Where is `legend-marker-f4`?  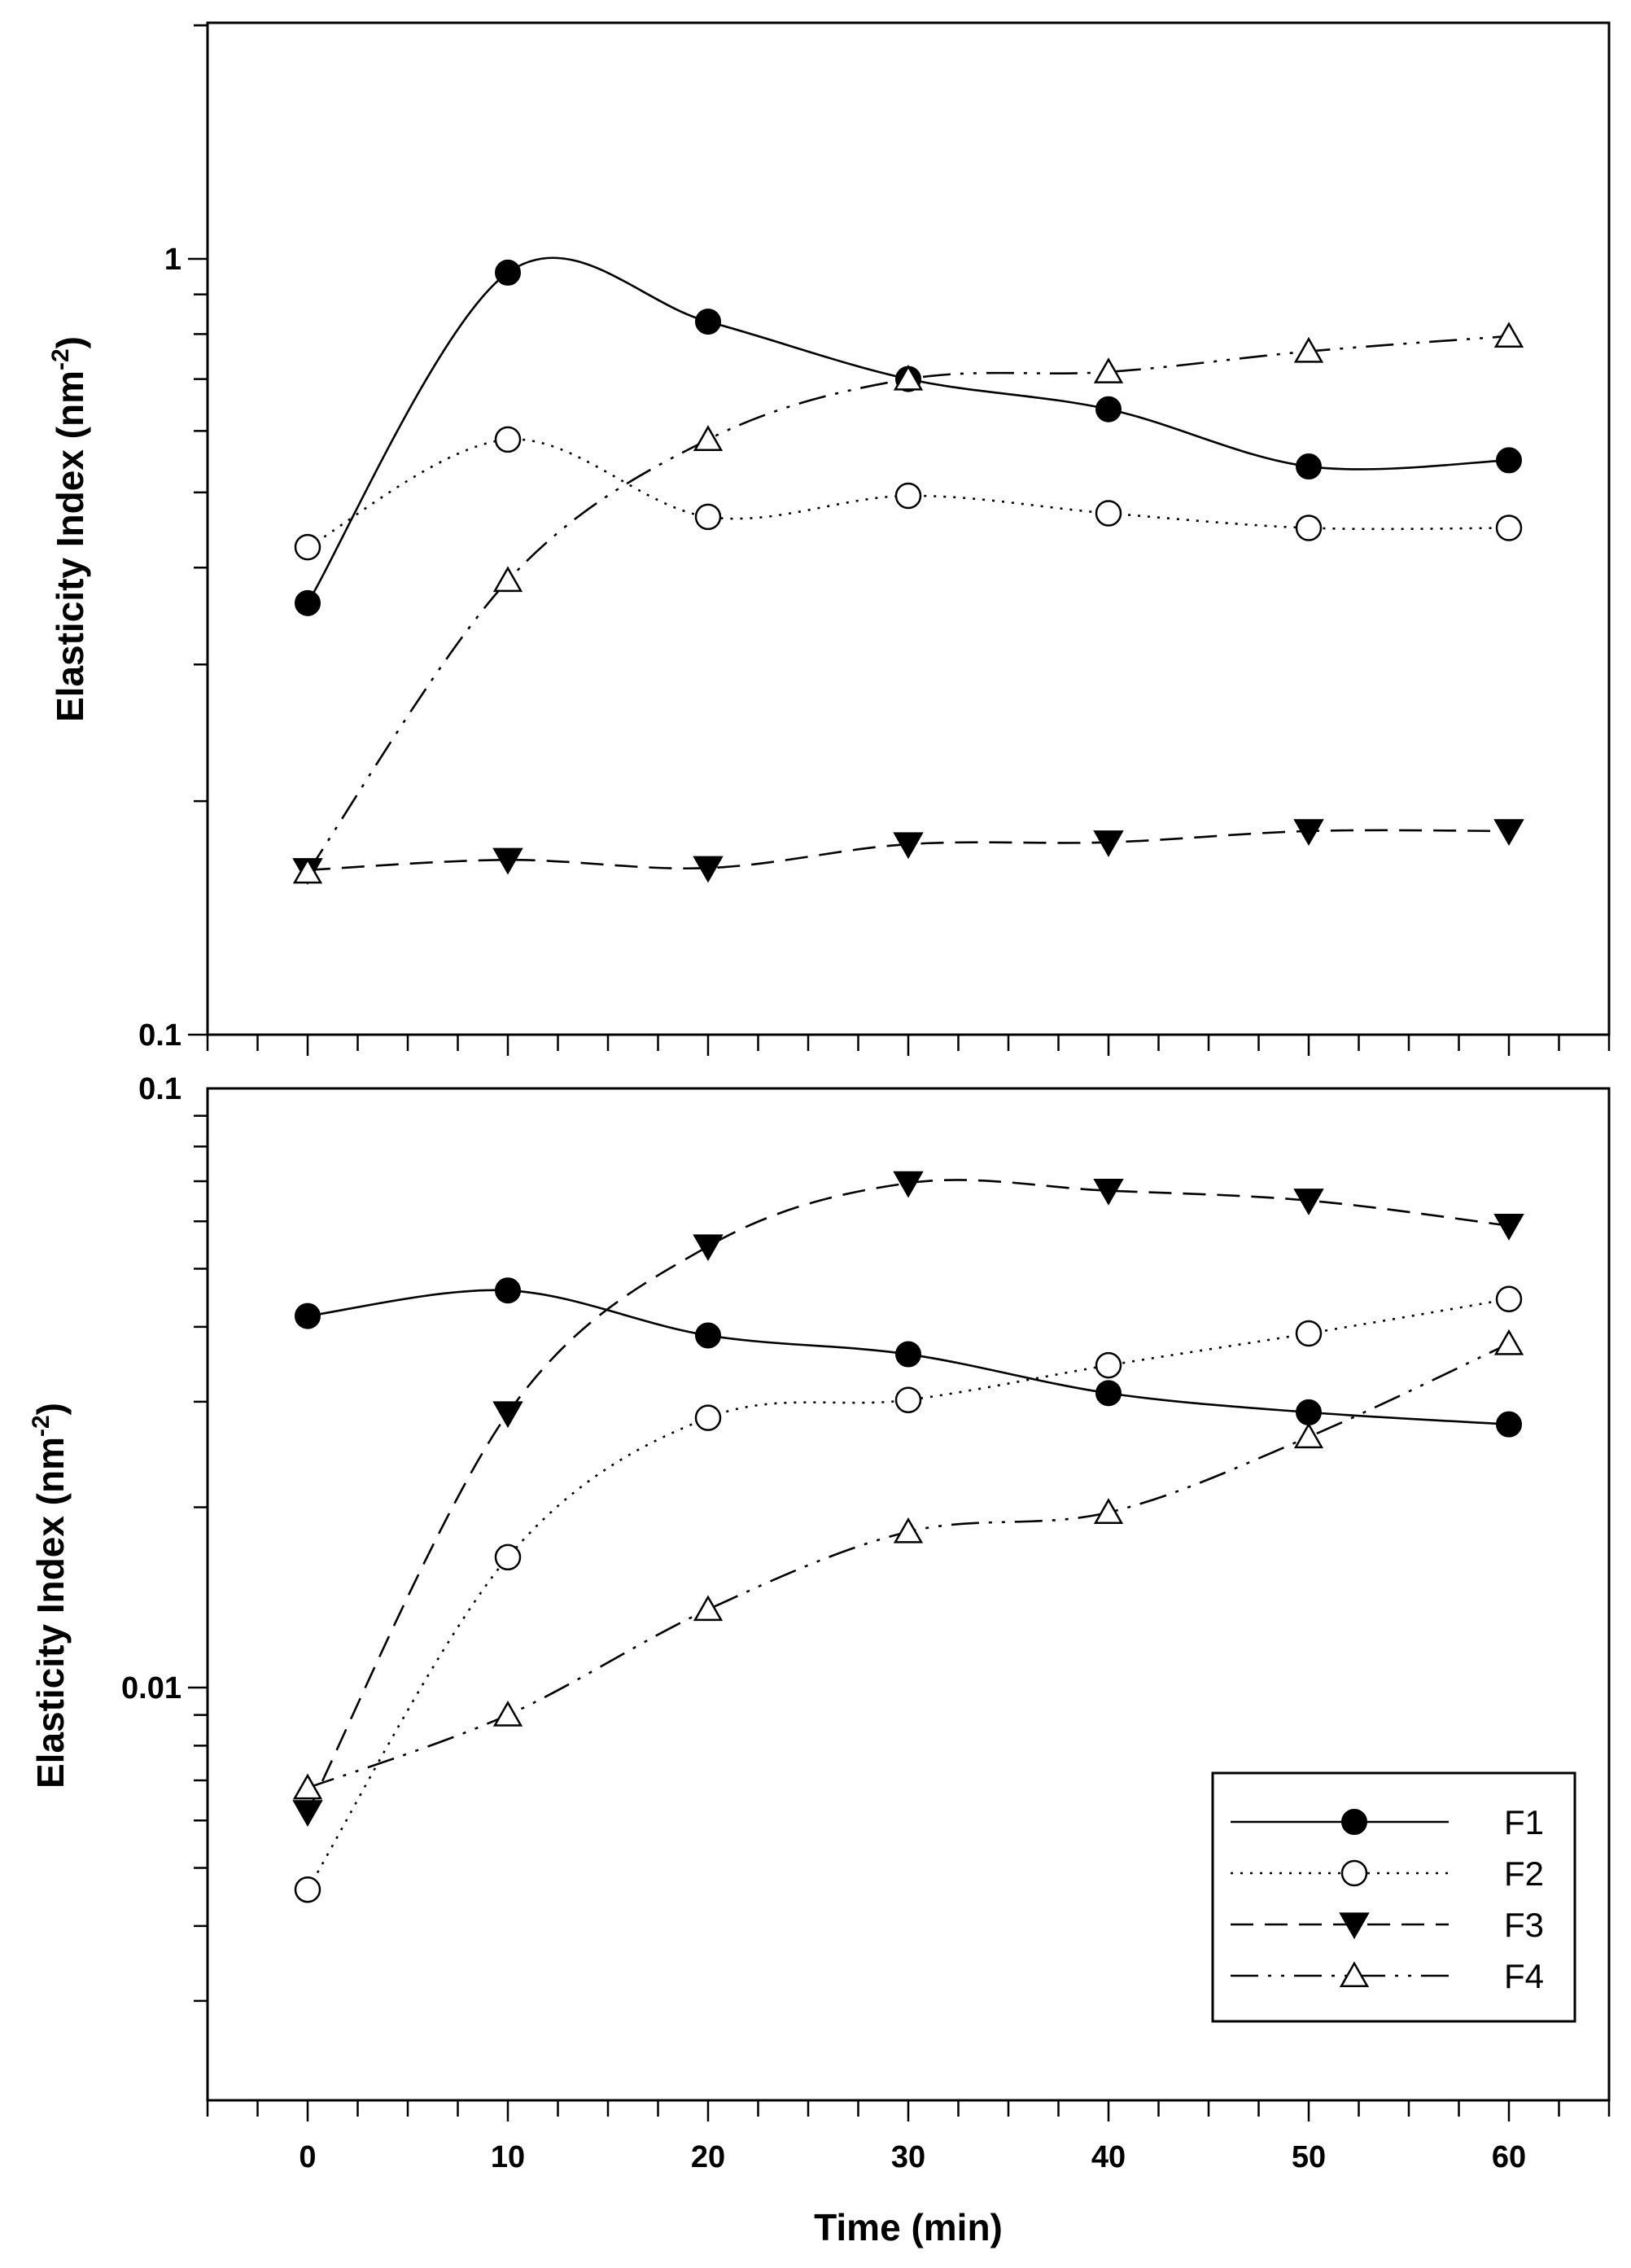
legend-marker-f4 is located at coordinates (1354, 1974).